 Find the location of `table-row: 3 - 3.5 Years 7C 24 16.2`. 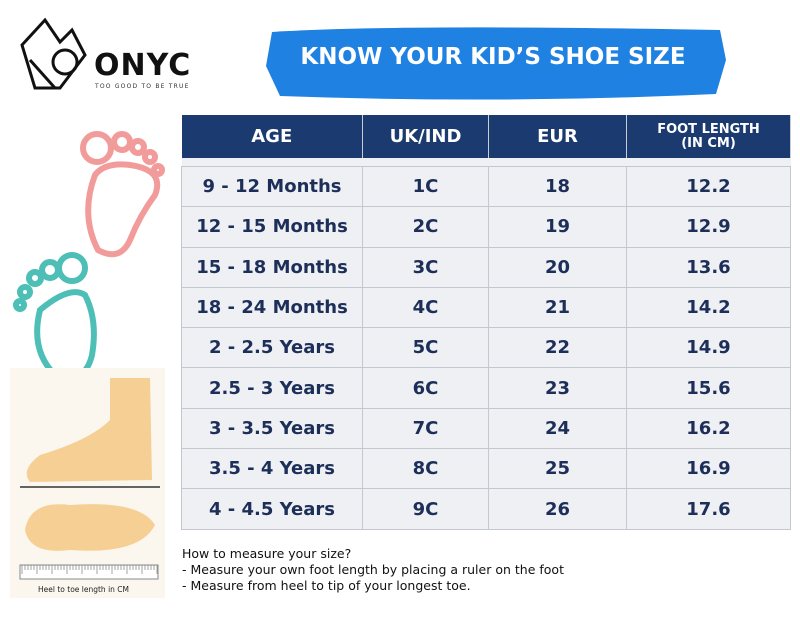

table-row: 3 - 3.5 Years 7C 24 16.2 is located at coordinates (486, 428).